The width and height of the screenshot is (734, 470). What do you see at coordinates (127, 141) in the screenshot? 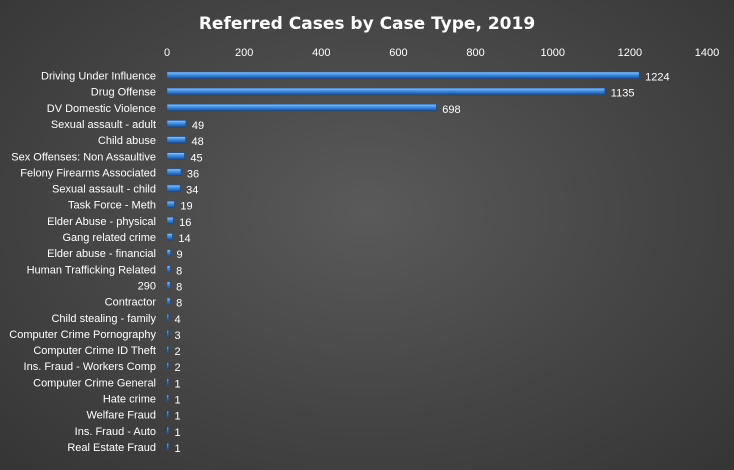
I see `category-label: Child abuse` at bounding box center [127, 141].